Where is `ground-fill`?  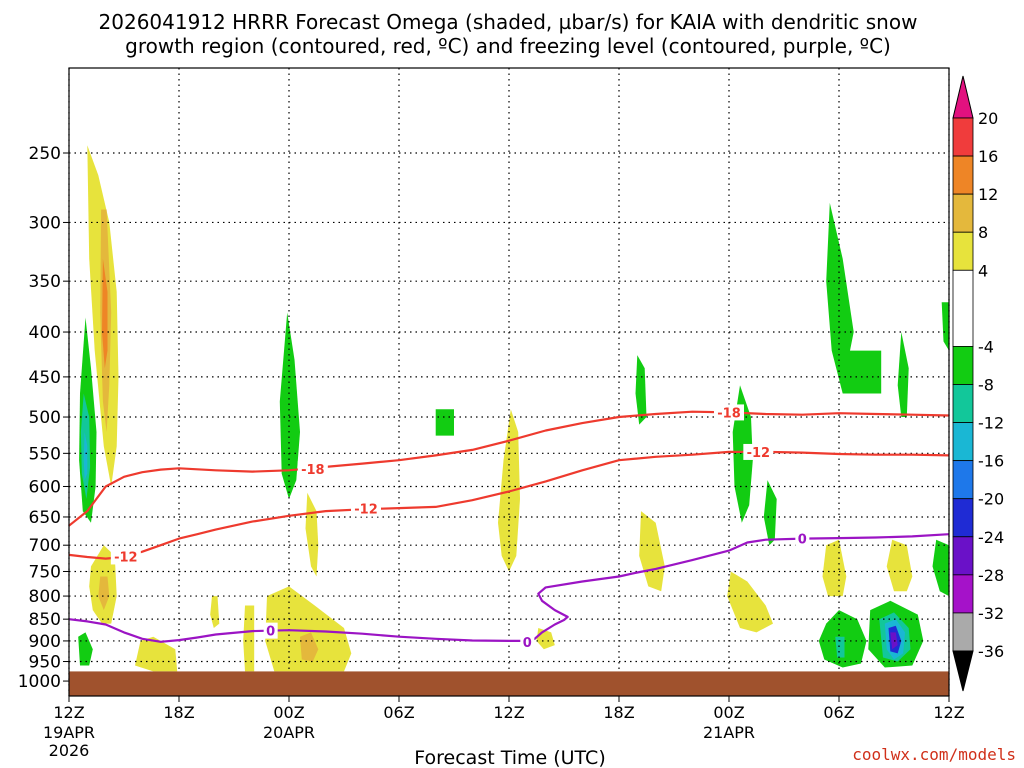 ground-fill is located at coordinates (509, 683).